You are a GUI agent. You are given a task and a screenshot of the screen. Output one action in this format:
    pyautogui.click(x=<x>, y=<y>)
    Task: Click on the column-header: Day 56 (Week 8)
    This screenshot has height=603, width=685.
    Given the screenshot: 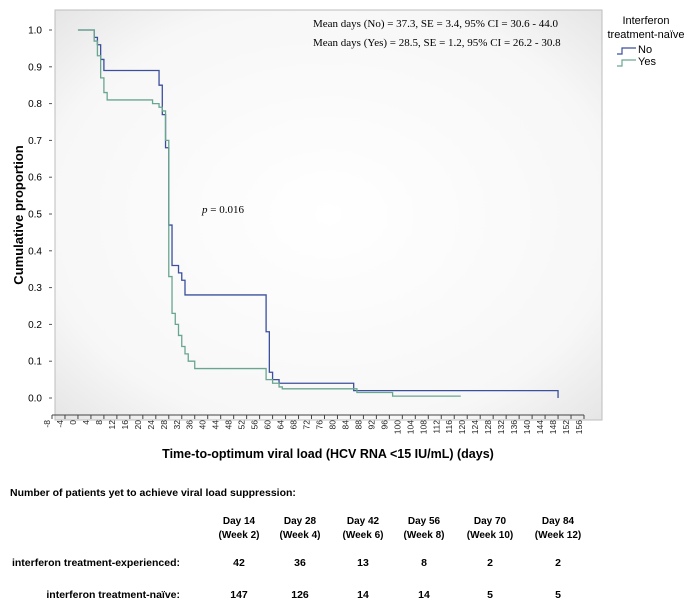 What is the action you would take?
    pyautogui.click(x=424, y=529)
    